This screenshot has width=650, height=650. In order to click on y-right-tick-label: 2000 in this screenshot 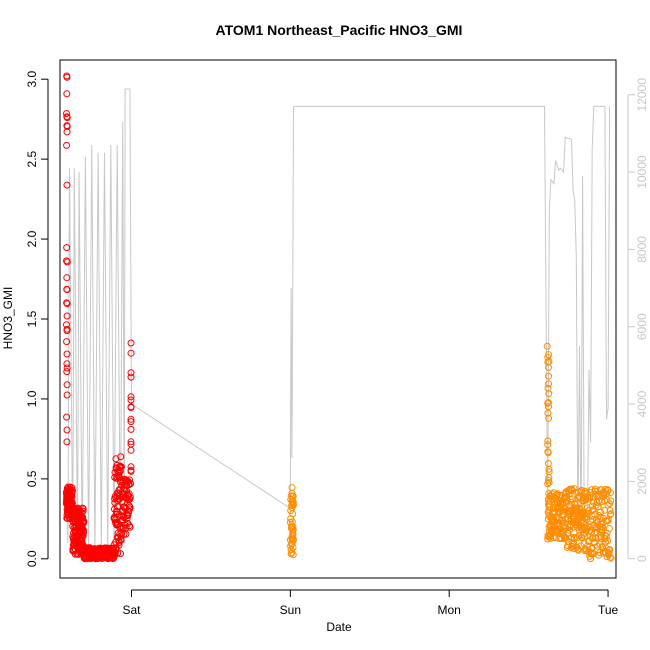, I will do `click(642, 481)`.